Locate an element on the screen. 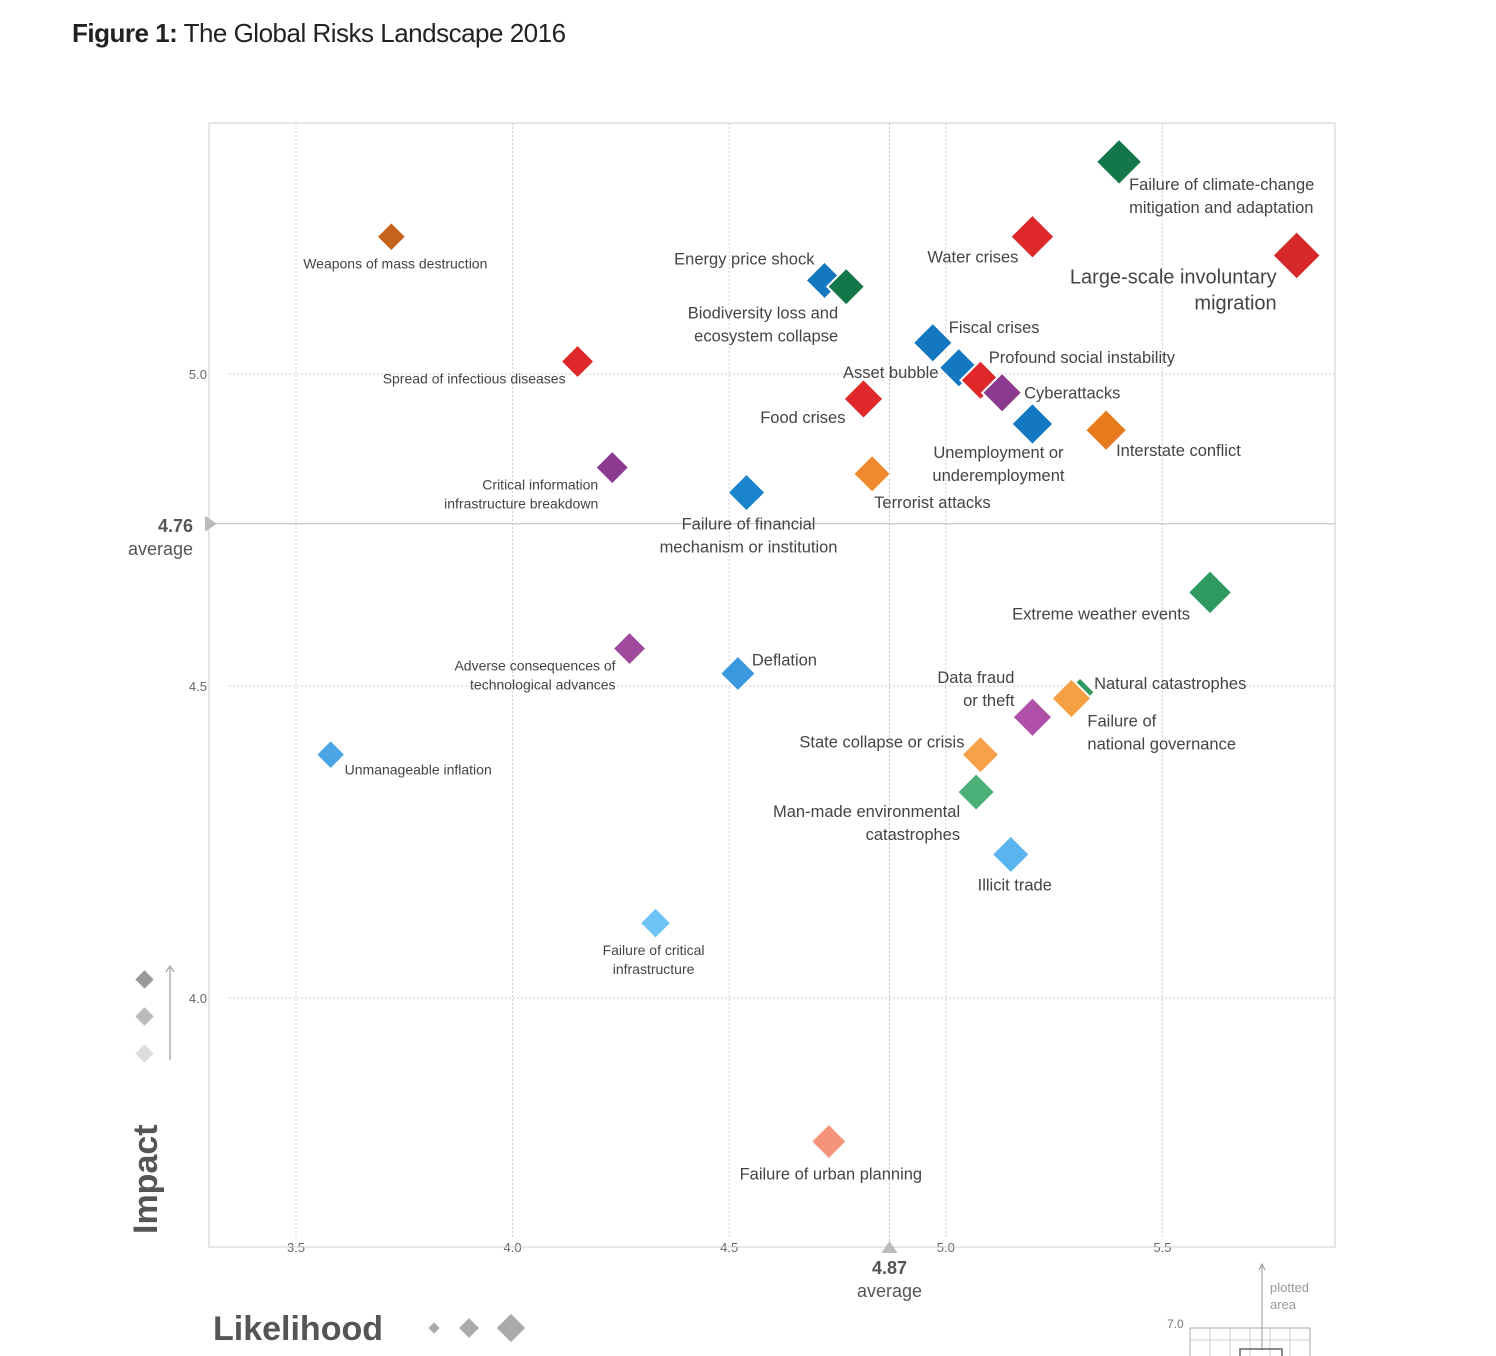 This screenshot has height=1356, width=1496. legend-diamond-s is located at coordinates (434, 1328).